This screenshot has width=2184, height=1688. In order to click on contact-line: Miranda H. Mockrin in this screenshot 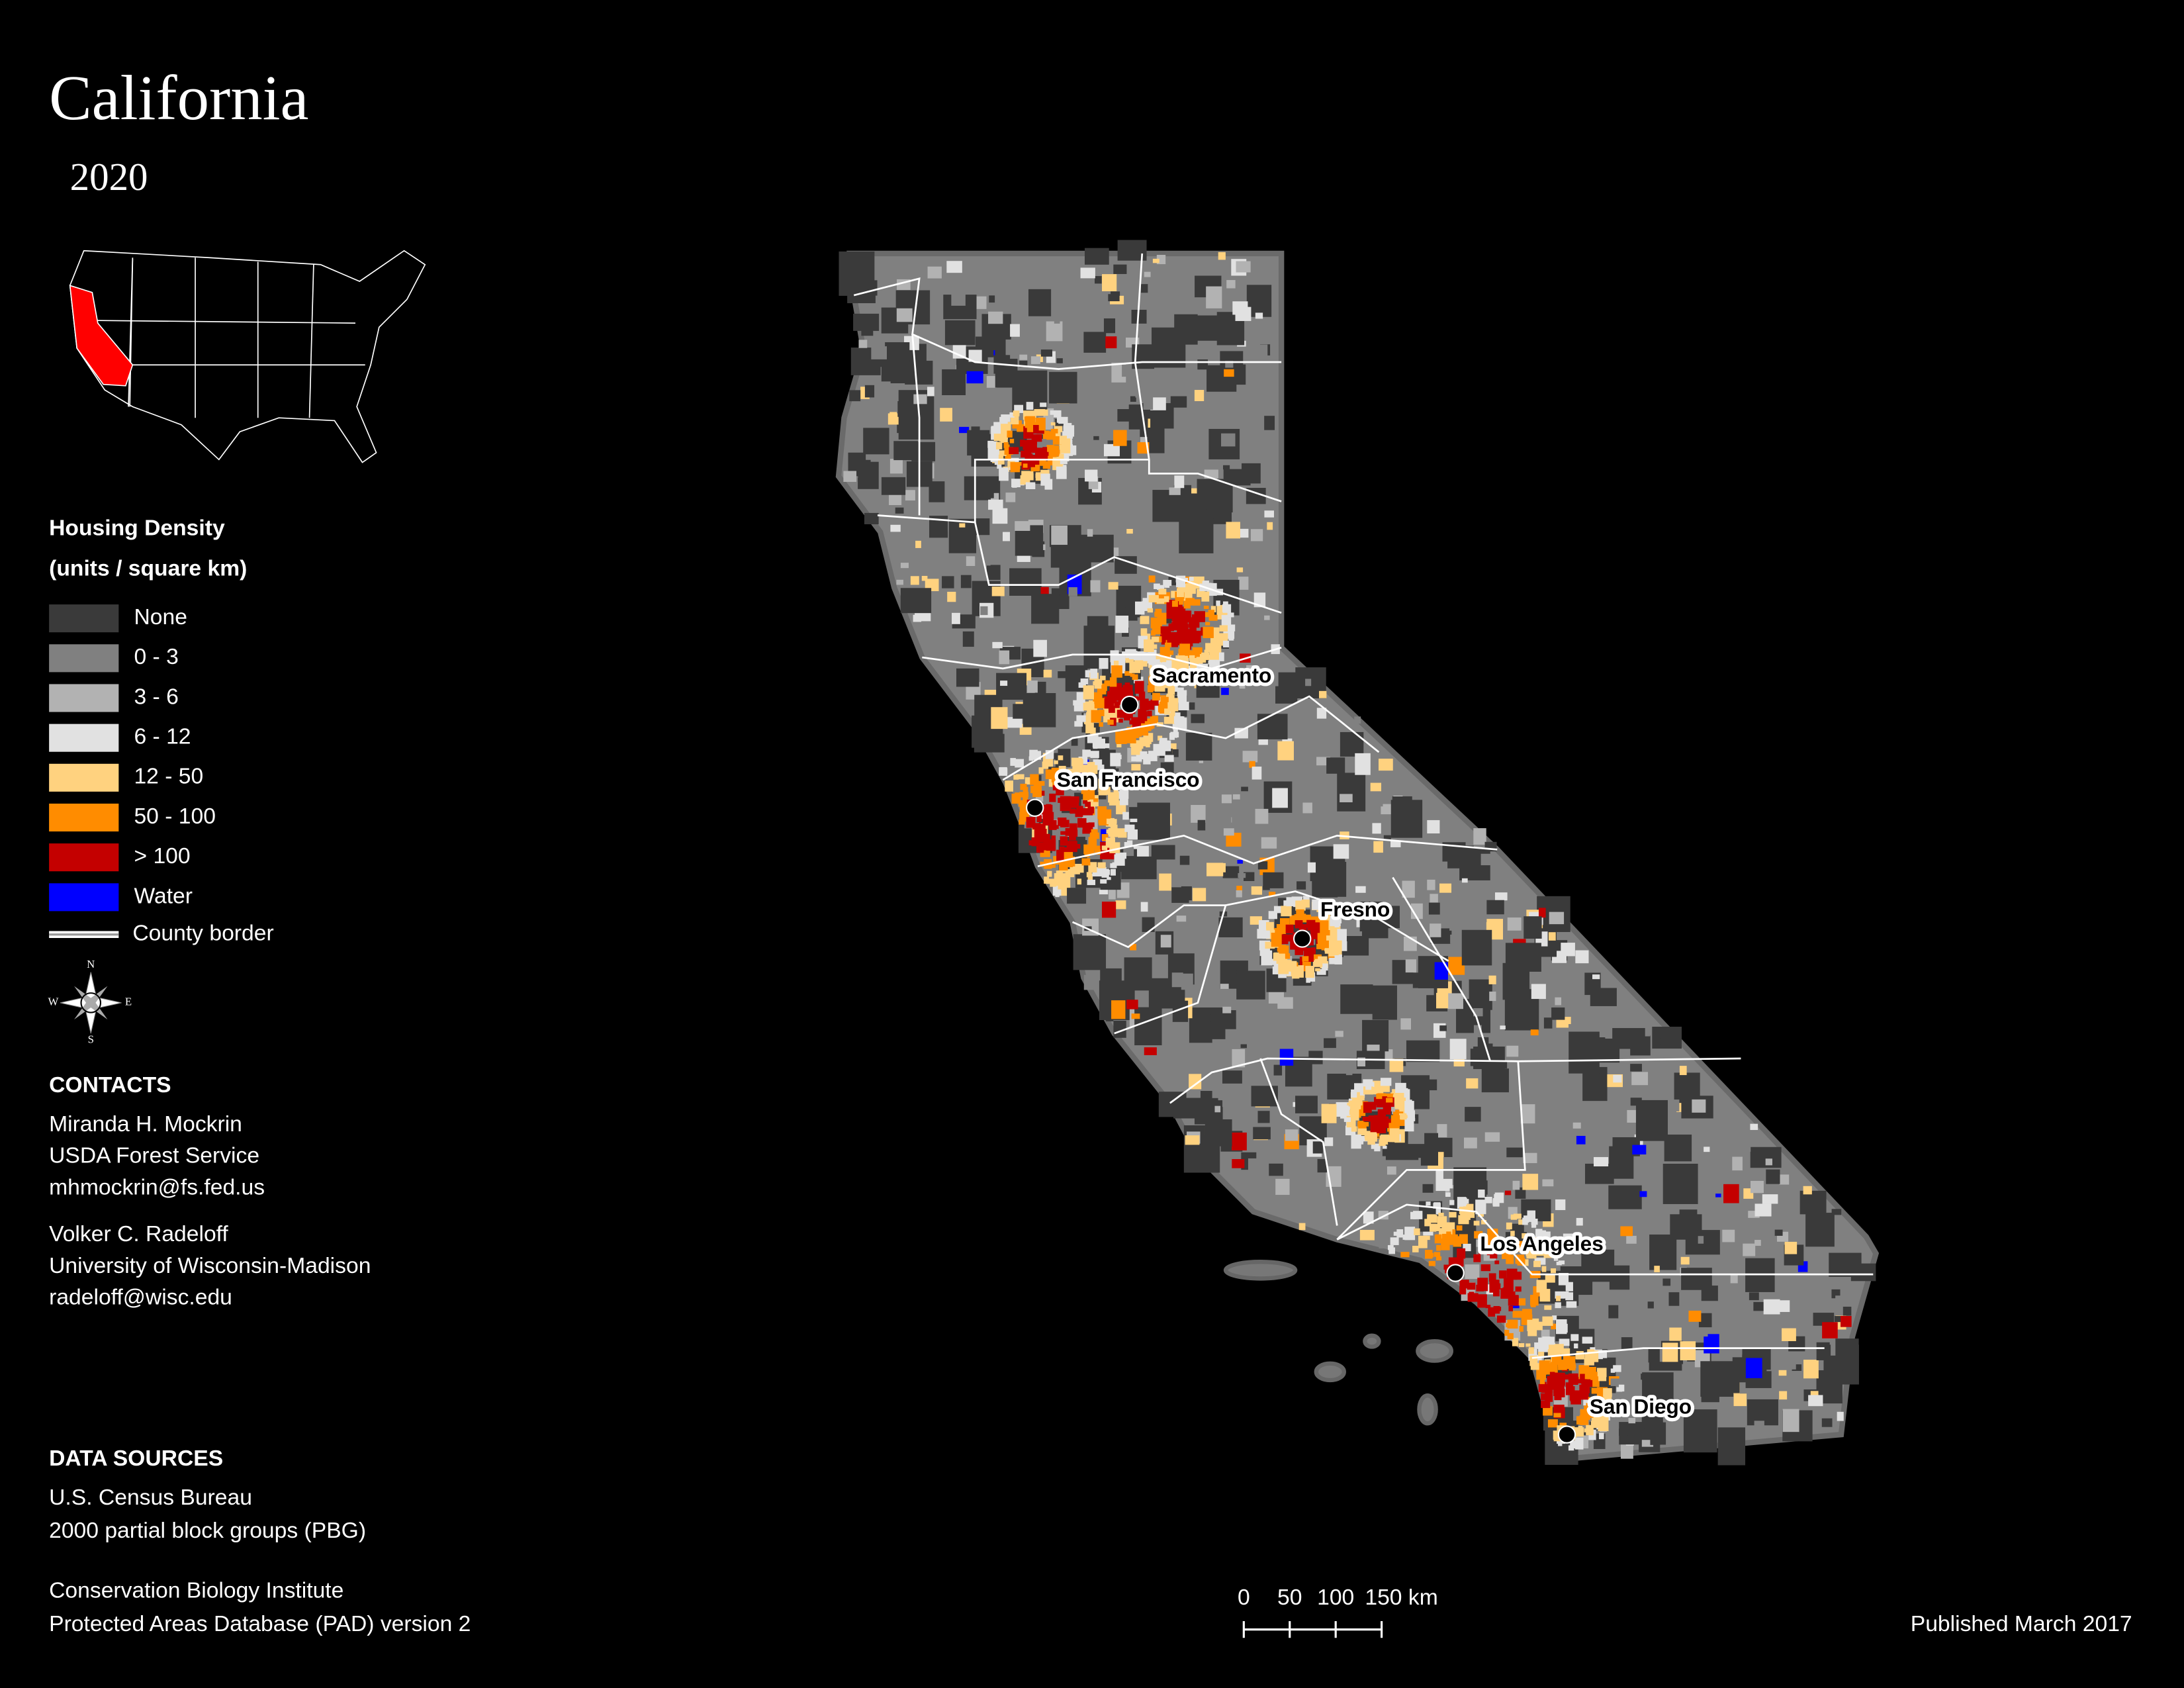, I will do `click(145, 1124)`.